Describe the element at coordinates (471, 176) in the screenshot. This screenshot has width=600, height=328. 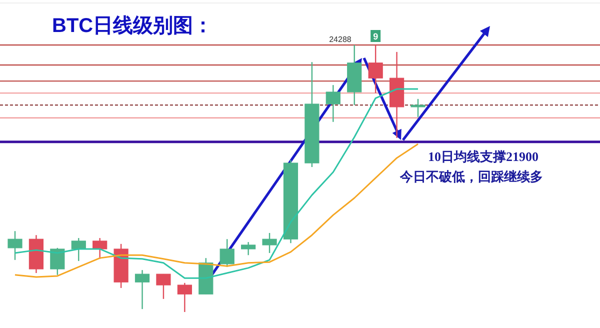
I see `annotation: 今日不破低，回踩继续多` at that location.